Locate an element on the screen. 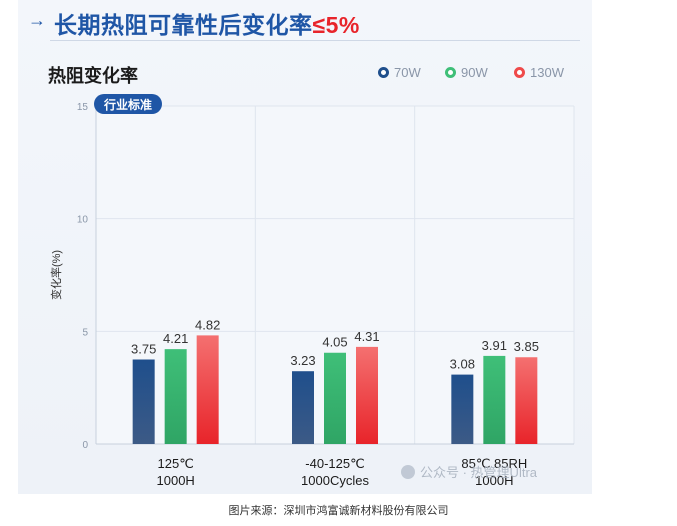 This screenshot has width=677, height=526. data-label: 3.23 is located at coordinates (302, 360).